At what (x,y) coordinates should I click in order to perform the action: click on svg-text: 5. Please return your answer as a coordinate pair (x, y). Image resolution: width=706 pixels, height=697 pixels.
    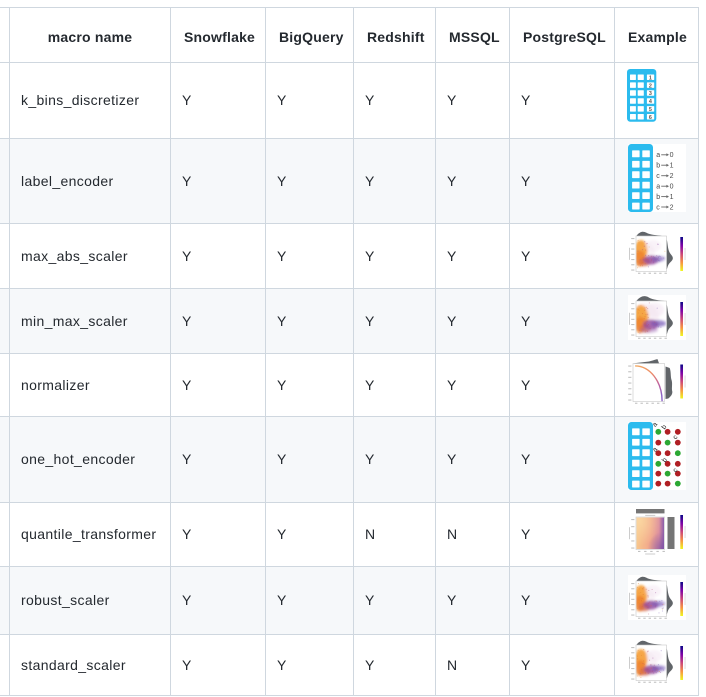
    Looking at the image, I should click on (650, 110).